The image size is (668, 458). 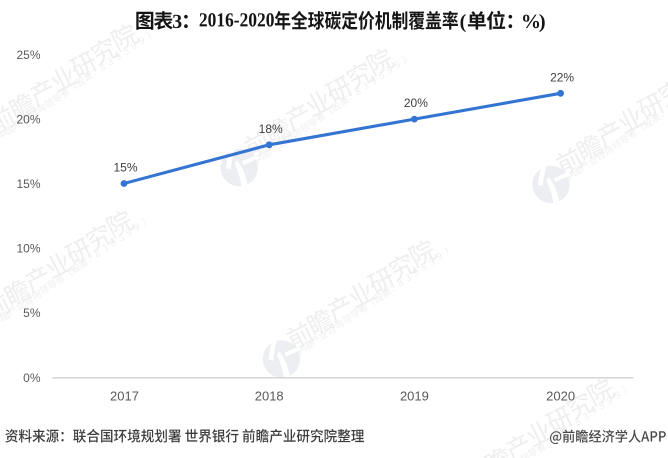 What do you see at coordinates (269, 396) in the screenshot?
I see `svg-text: 2018` at bounding box center [269, 396].